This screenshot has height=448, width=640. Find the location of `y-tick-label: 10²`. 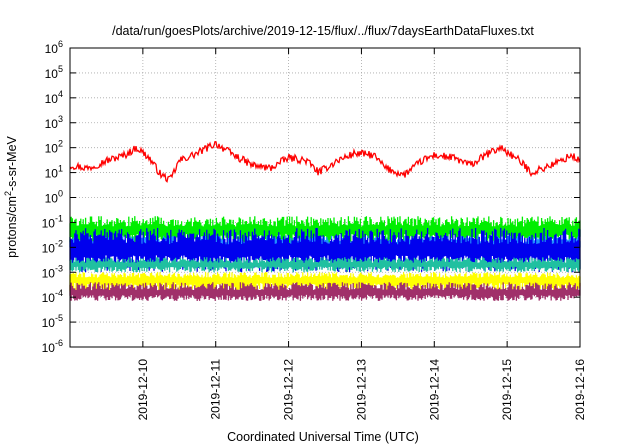

y-tick-label: 10² is located at coordinates (54, 147).